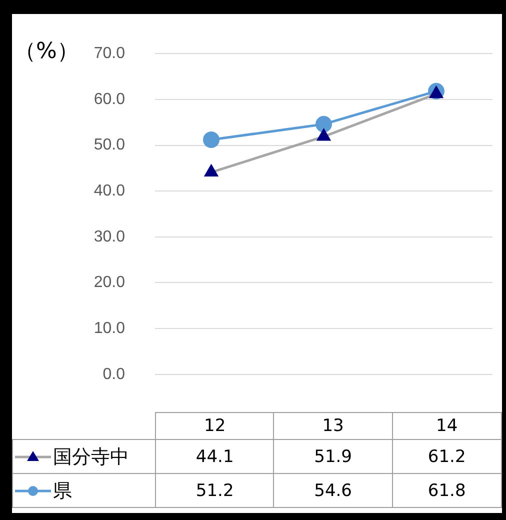 The height and width of the screenshot is (520, 506). I want to click on x-tick-label: 14, so click(447, 426).